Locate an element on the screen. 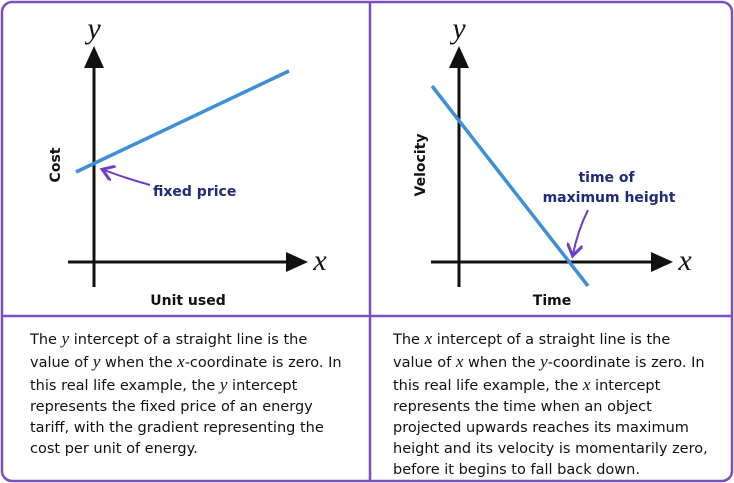 Image resolution: width=734 pixels, height=483 pixels. y-axis-label: Velocity is located at coordinates (421, 165).